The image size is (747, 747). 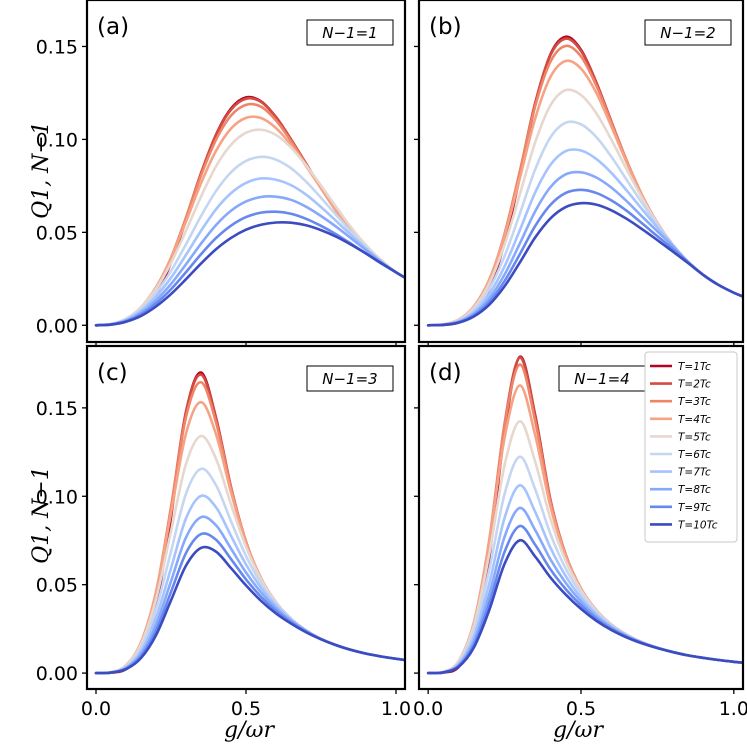 What do you see at coordinates (694, 490) in the screenshot?
I see `legend-entry: T=8Tc` at bounding box center [694, 490].